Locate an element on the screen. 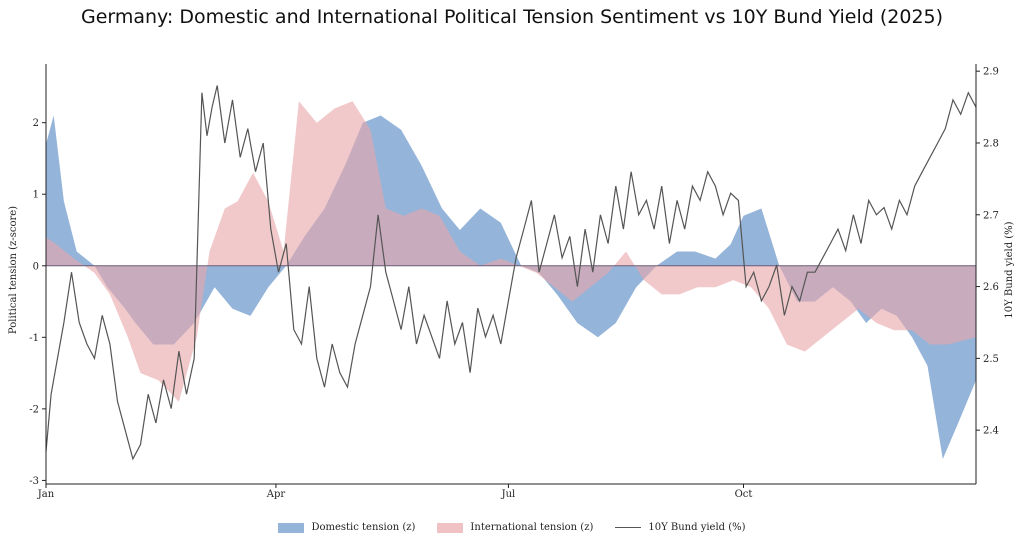  legend-item-yield: 10Y Bund yield (%) is located at coordinates (680, 527).